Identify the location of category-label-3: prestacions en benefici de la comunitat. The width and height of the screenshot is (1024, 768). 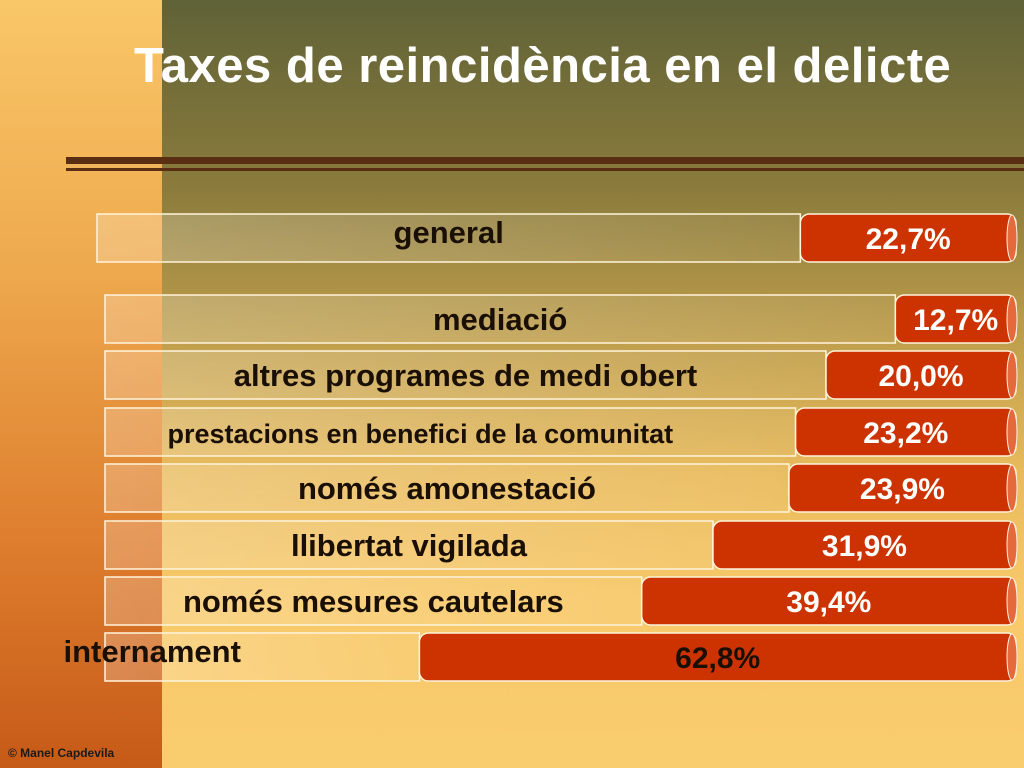
(420, 434).